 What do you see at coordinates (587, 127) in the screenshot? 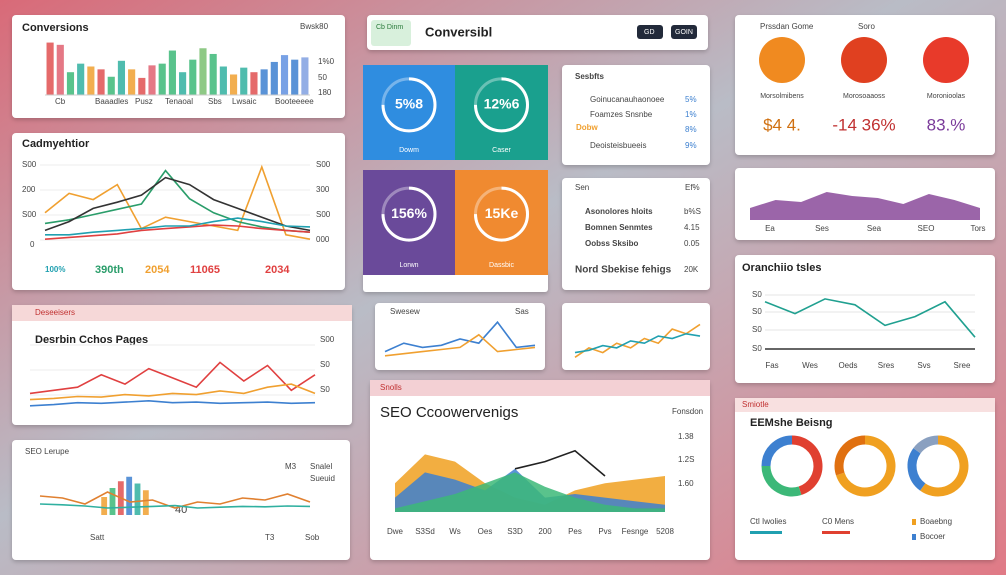
I see `row-label: Dobw` at bounding box center [587, 127].